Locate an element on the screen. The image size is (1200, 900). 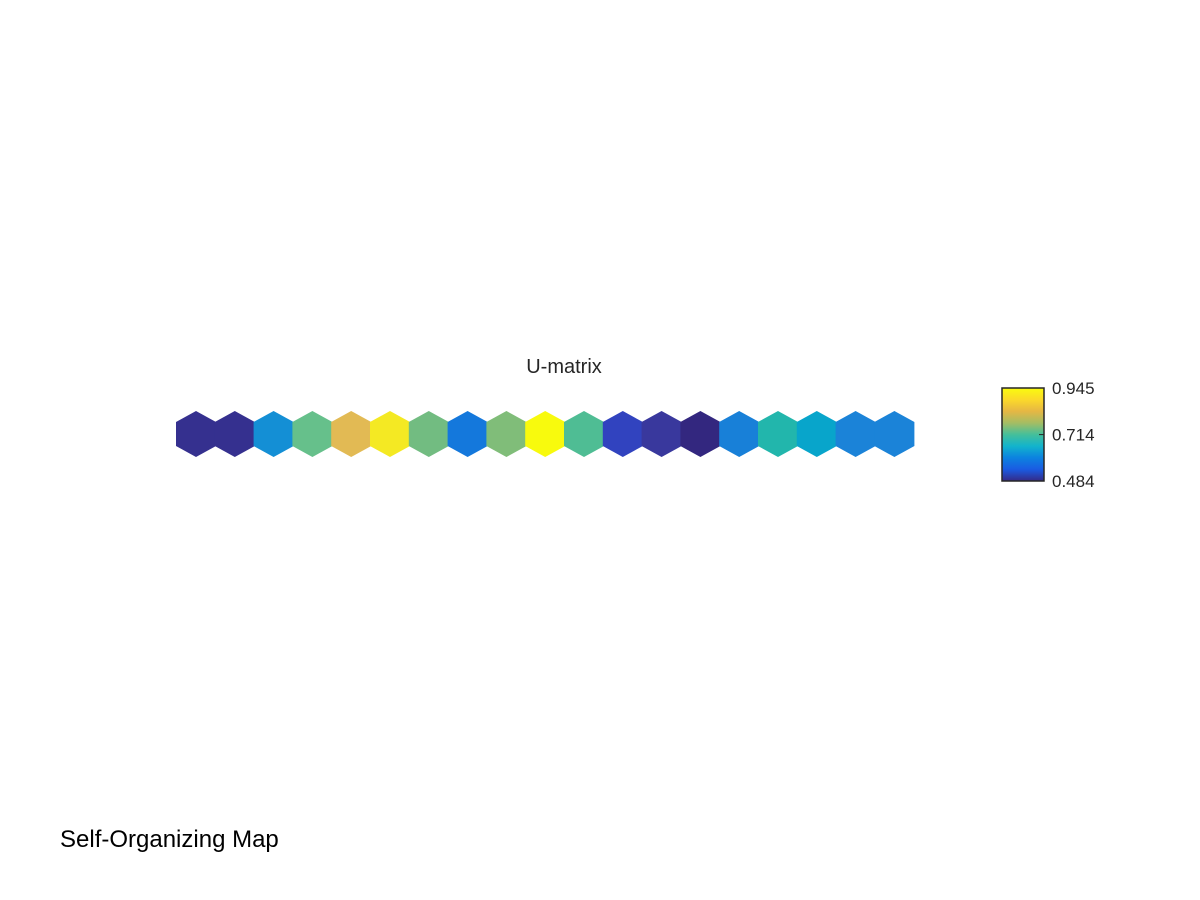
figure-caption: Self-Organizing Map is located at coordinates (169, 839).